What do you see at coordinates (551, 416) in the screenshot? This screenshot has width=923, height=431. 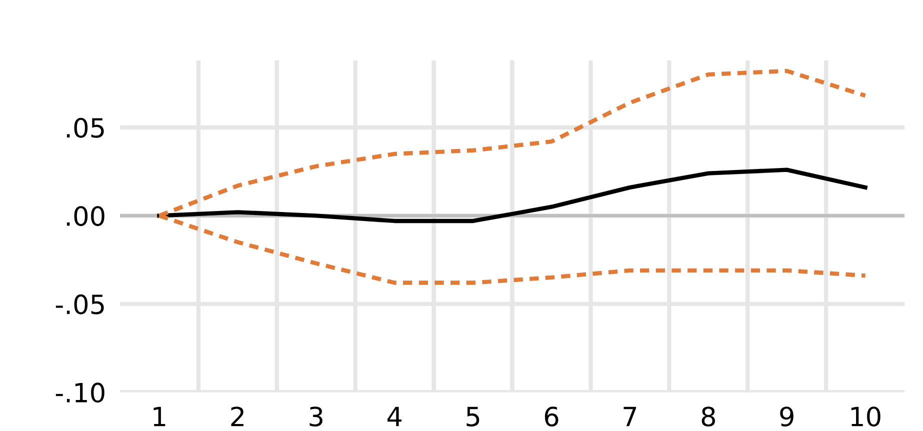 I see `x-tick-label: 6` at bounding box center [551, 416].